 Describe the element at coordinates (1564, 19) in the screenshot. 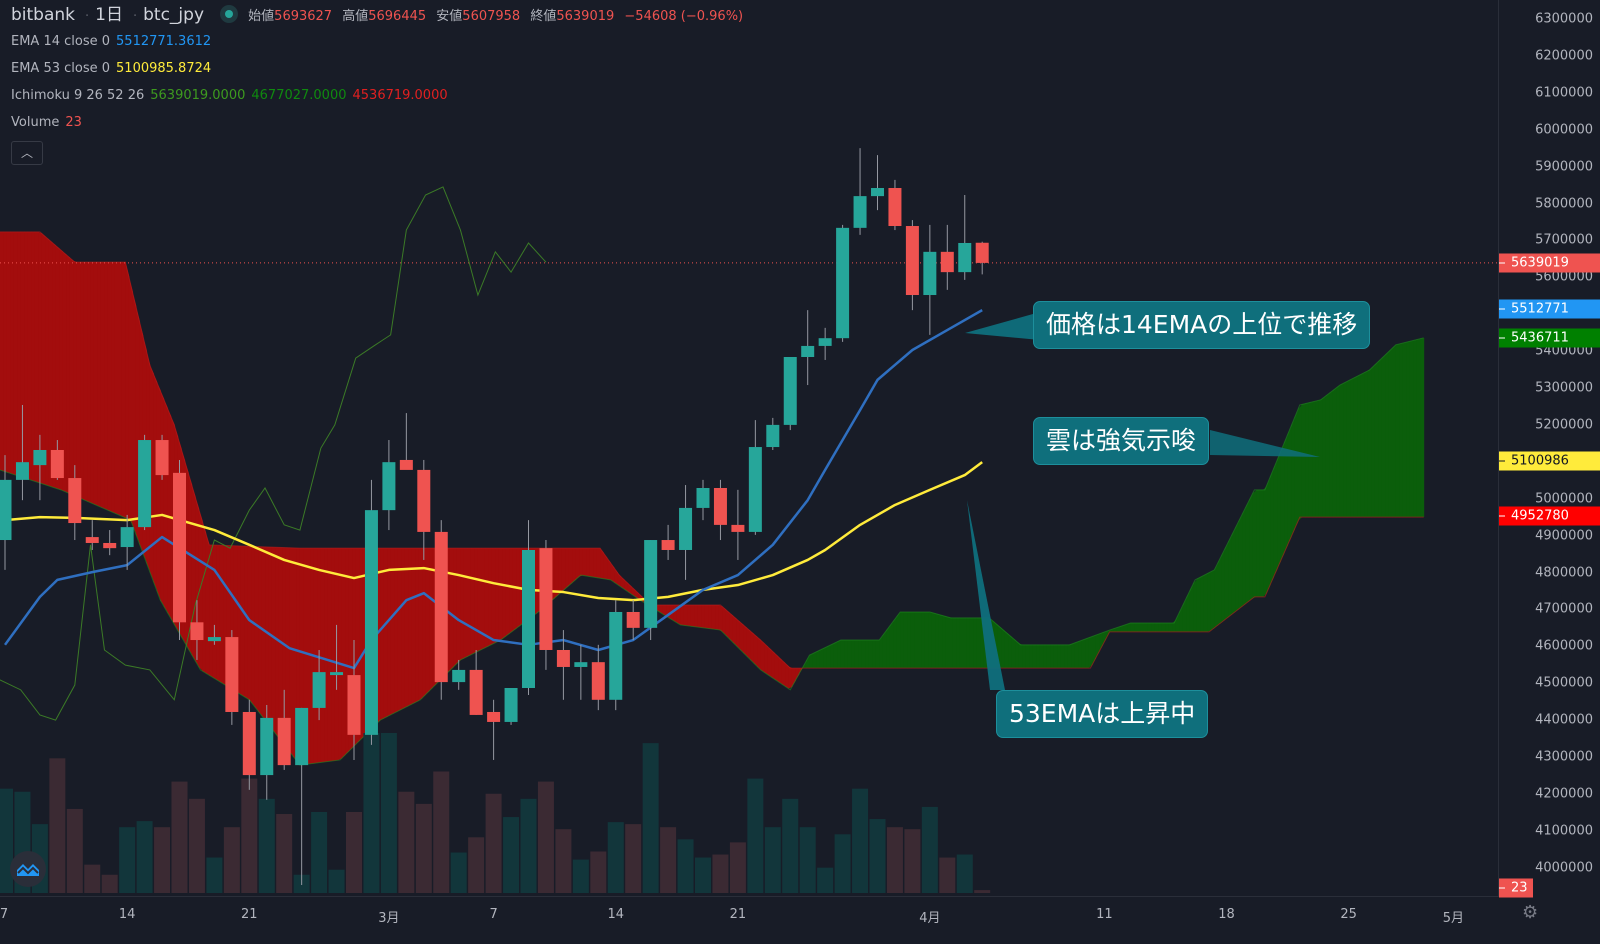

I see `price-axis-label: 6300000` at that location.